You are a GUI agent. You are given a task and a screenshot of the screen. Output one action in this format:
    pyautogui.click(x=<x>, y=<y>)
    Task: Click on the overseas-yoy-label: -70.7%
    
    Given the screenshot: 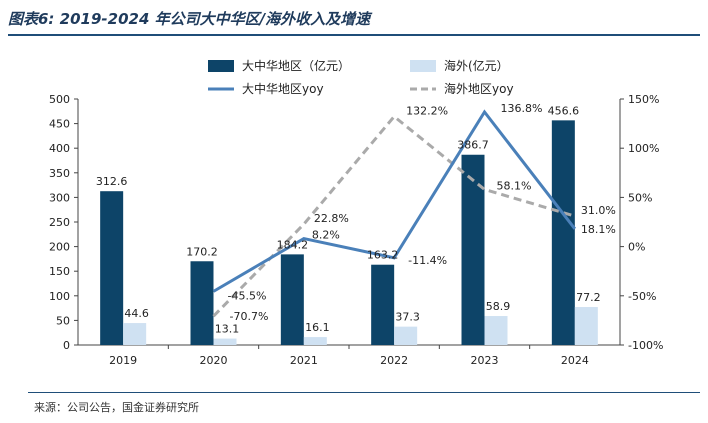 What is the action you would take?
    pyautogui.click(x=249, y=316)
    